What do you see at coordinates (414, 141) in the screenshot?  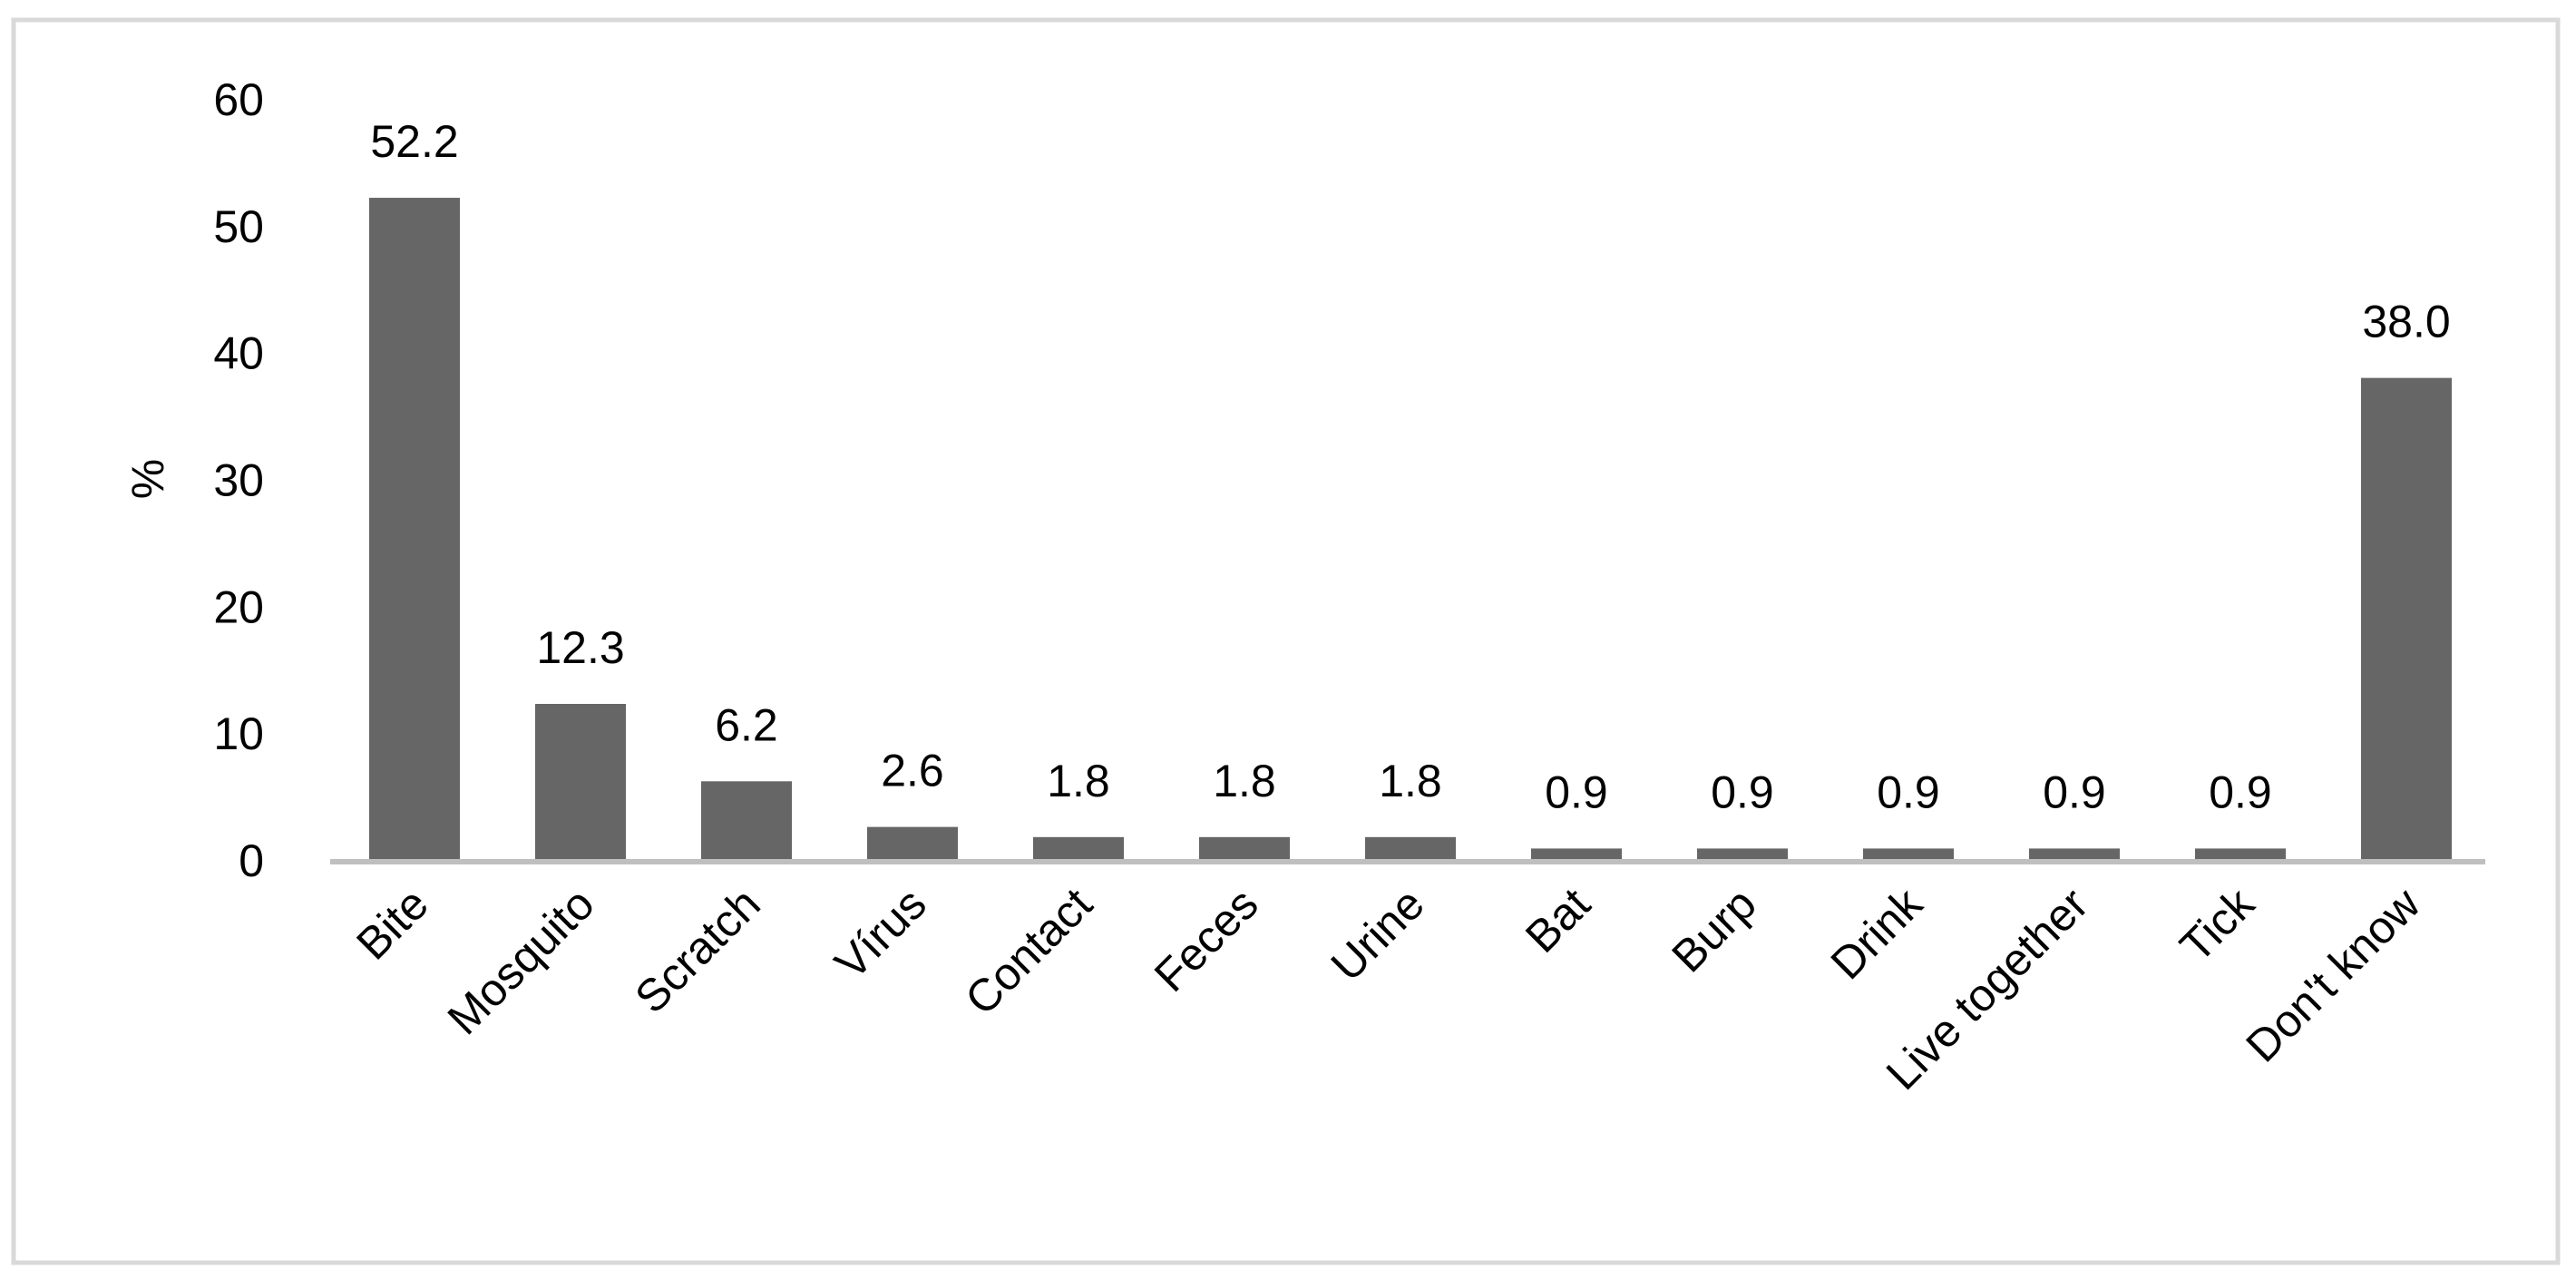 I see `data-label: 52.2` at bounding box center [414, 141].